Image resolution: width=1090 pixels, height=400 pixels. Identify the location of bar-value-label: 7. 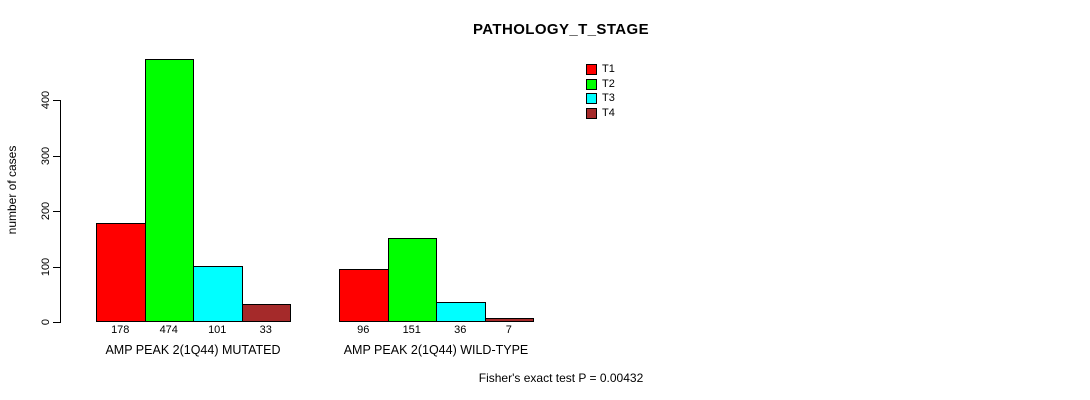
(508, 330).